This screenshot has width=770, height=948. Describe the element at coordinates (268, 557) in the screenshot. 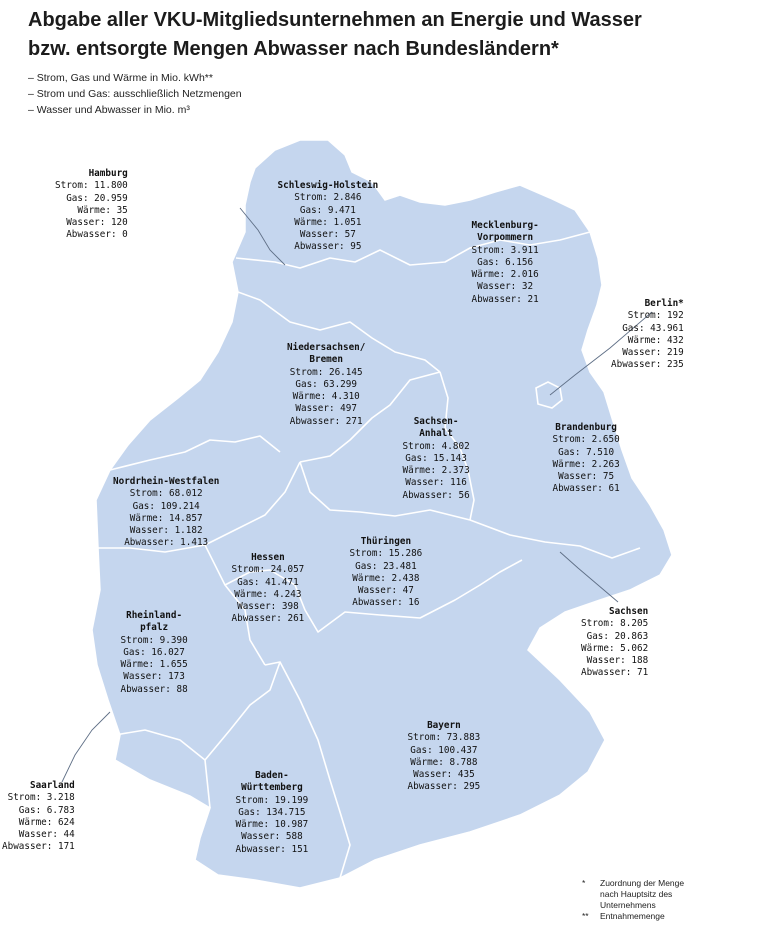

I see `region-name: Hessen` at that location.